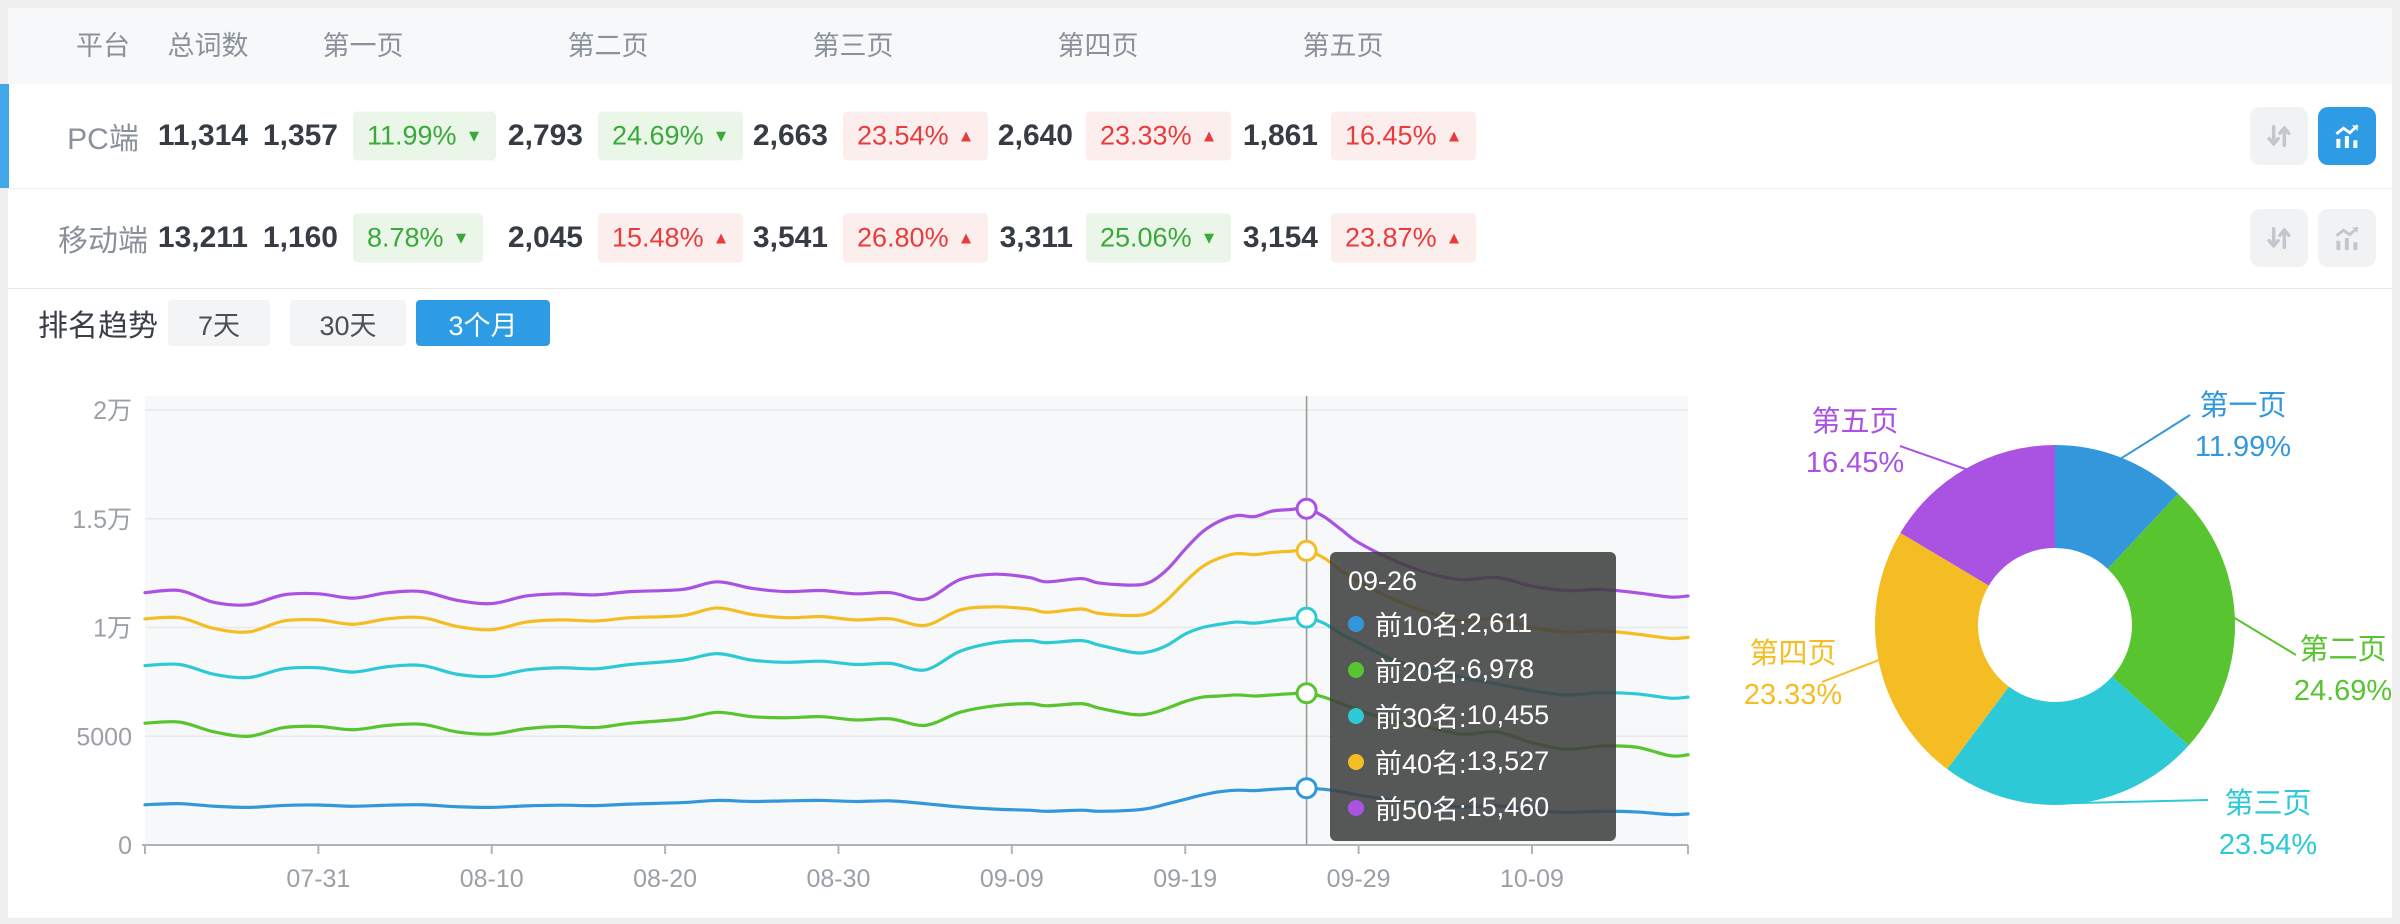 This screenshot has height=924, width=2400. What do you see at coordinates (671, 238) in the screenshot?
I see `page2-change-badge: 15.48% ▲` at bounding box center [671, 238].